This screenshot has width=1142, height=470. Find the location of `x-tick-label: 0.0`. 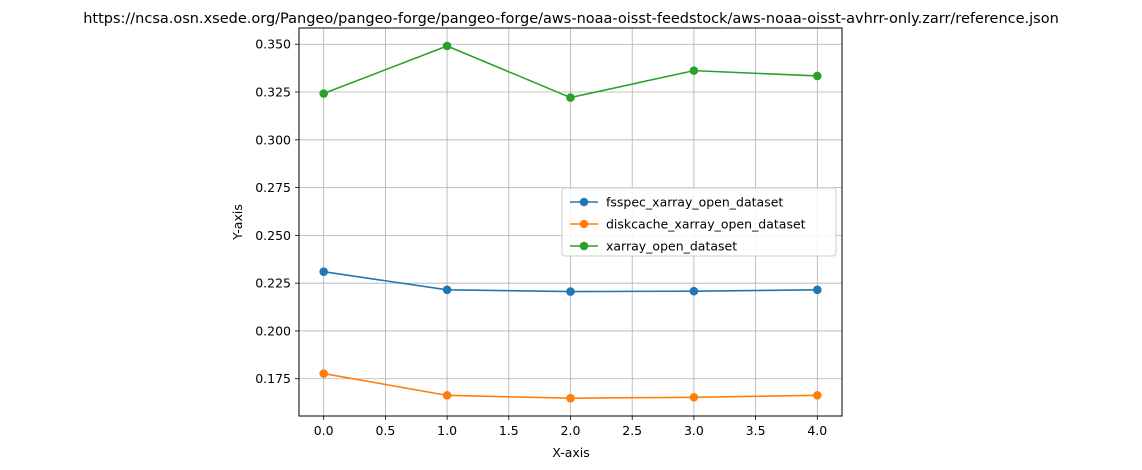

x-tick-label: 0.0 is located at coordinates (324, 430).